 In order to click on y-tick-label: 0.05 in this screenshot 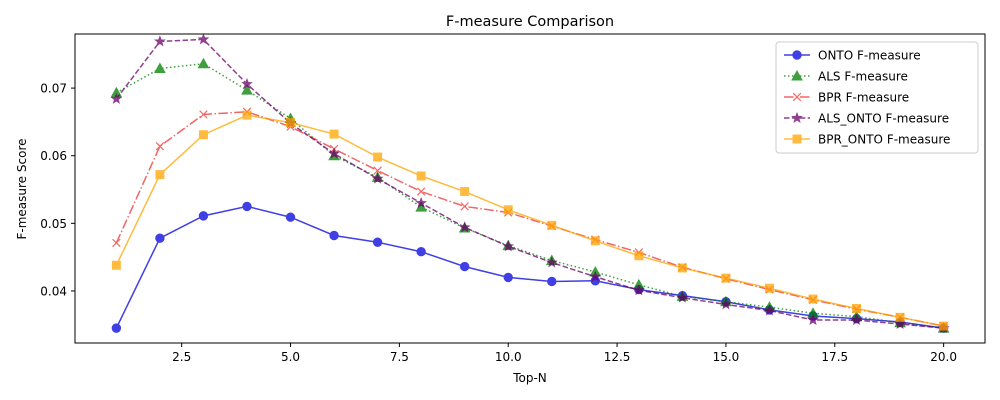, I will do `click(53, 224)`.